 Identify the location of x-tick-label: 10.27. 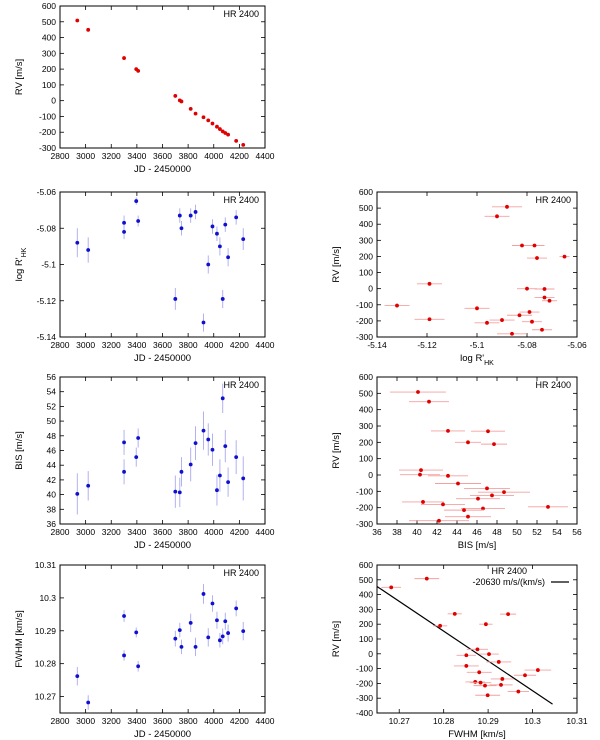
(400, 721).